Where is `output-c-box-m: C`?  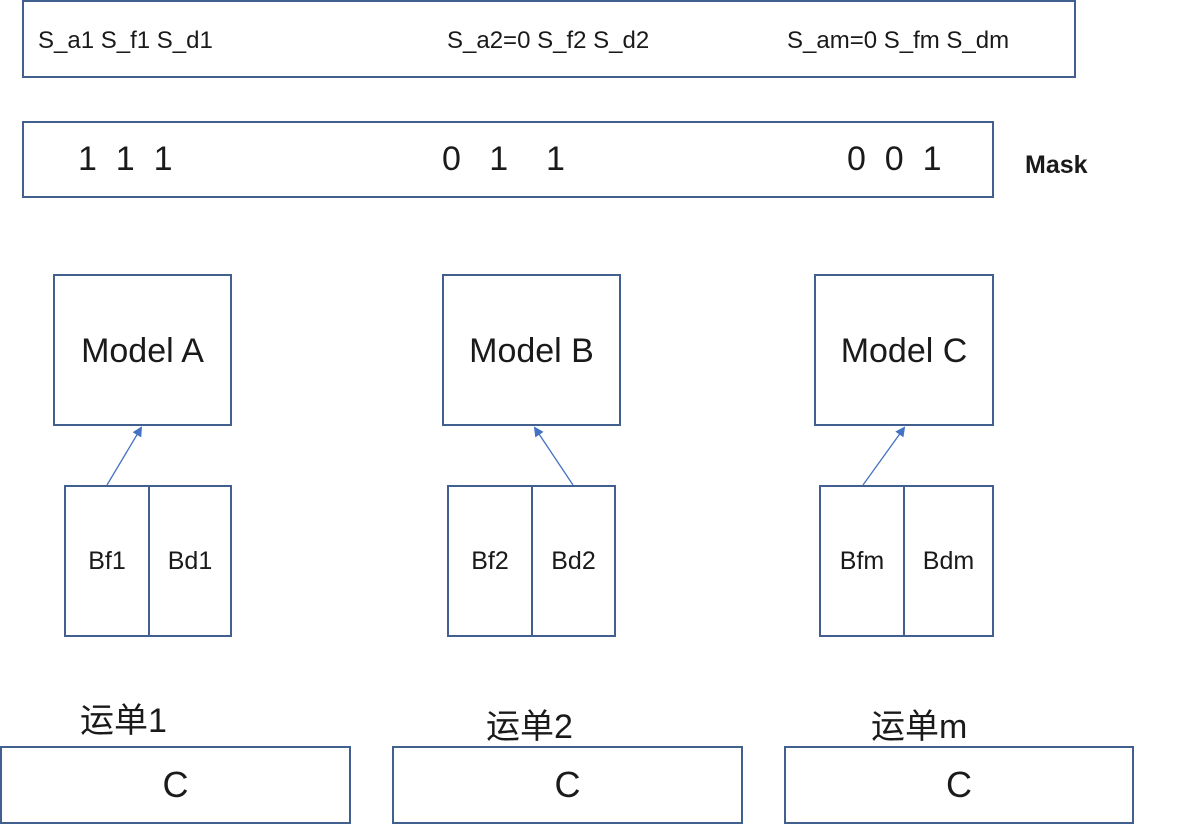
output-c-box-m: C is located at coordinates (959, 785).